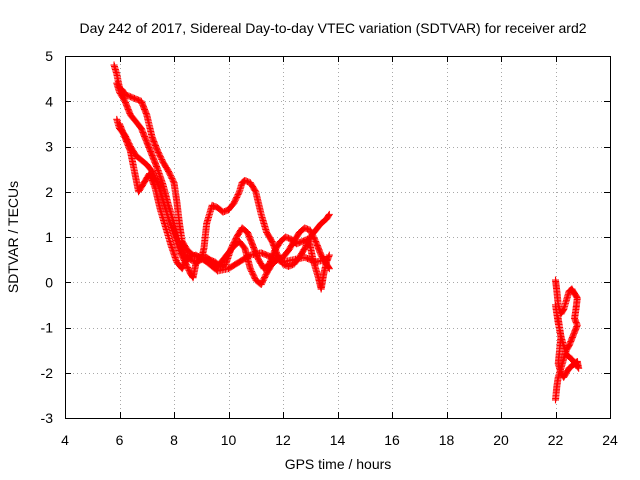 This screenshot has width=640, height=480. What do you see at coordinates (120, 440) in the screenshot?
I see `x-tick-label: 6` at bounding box center [120, 440].